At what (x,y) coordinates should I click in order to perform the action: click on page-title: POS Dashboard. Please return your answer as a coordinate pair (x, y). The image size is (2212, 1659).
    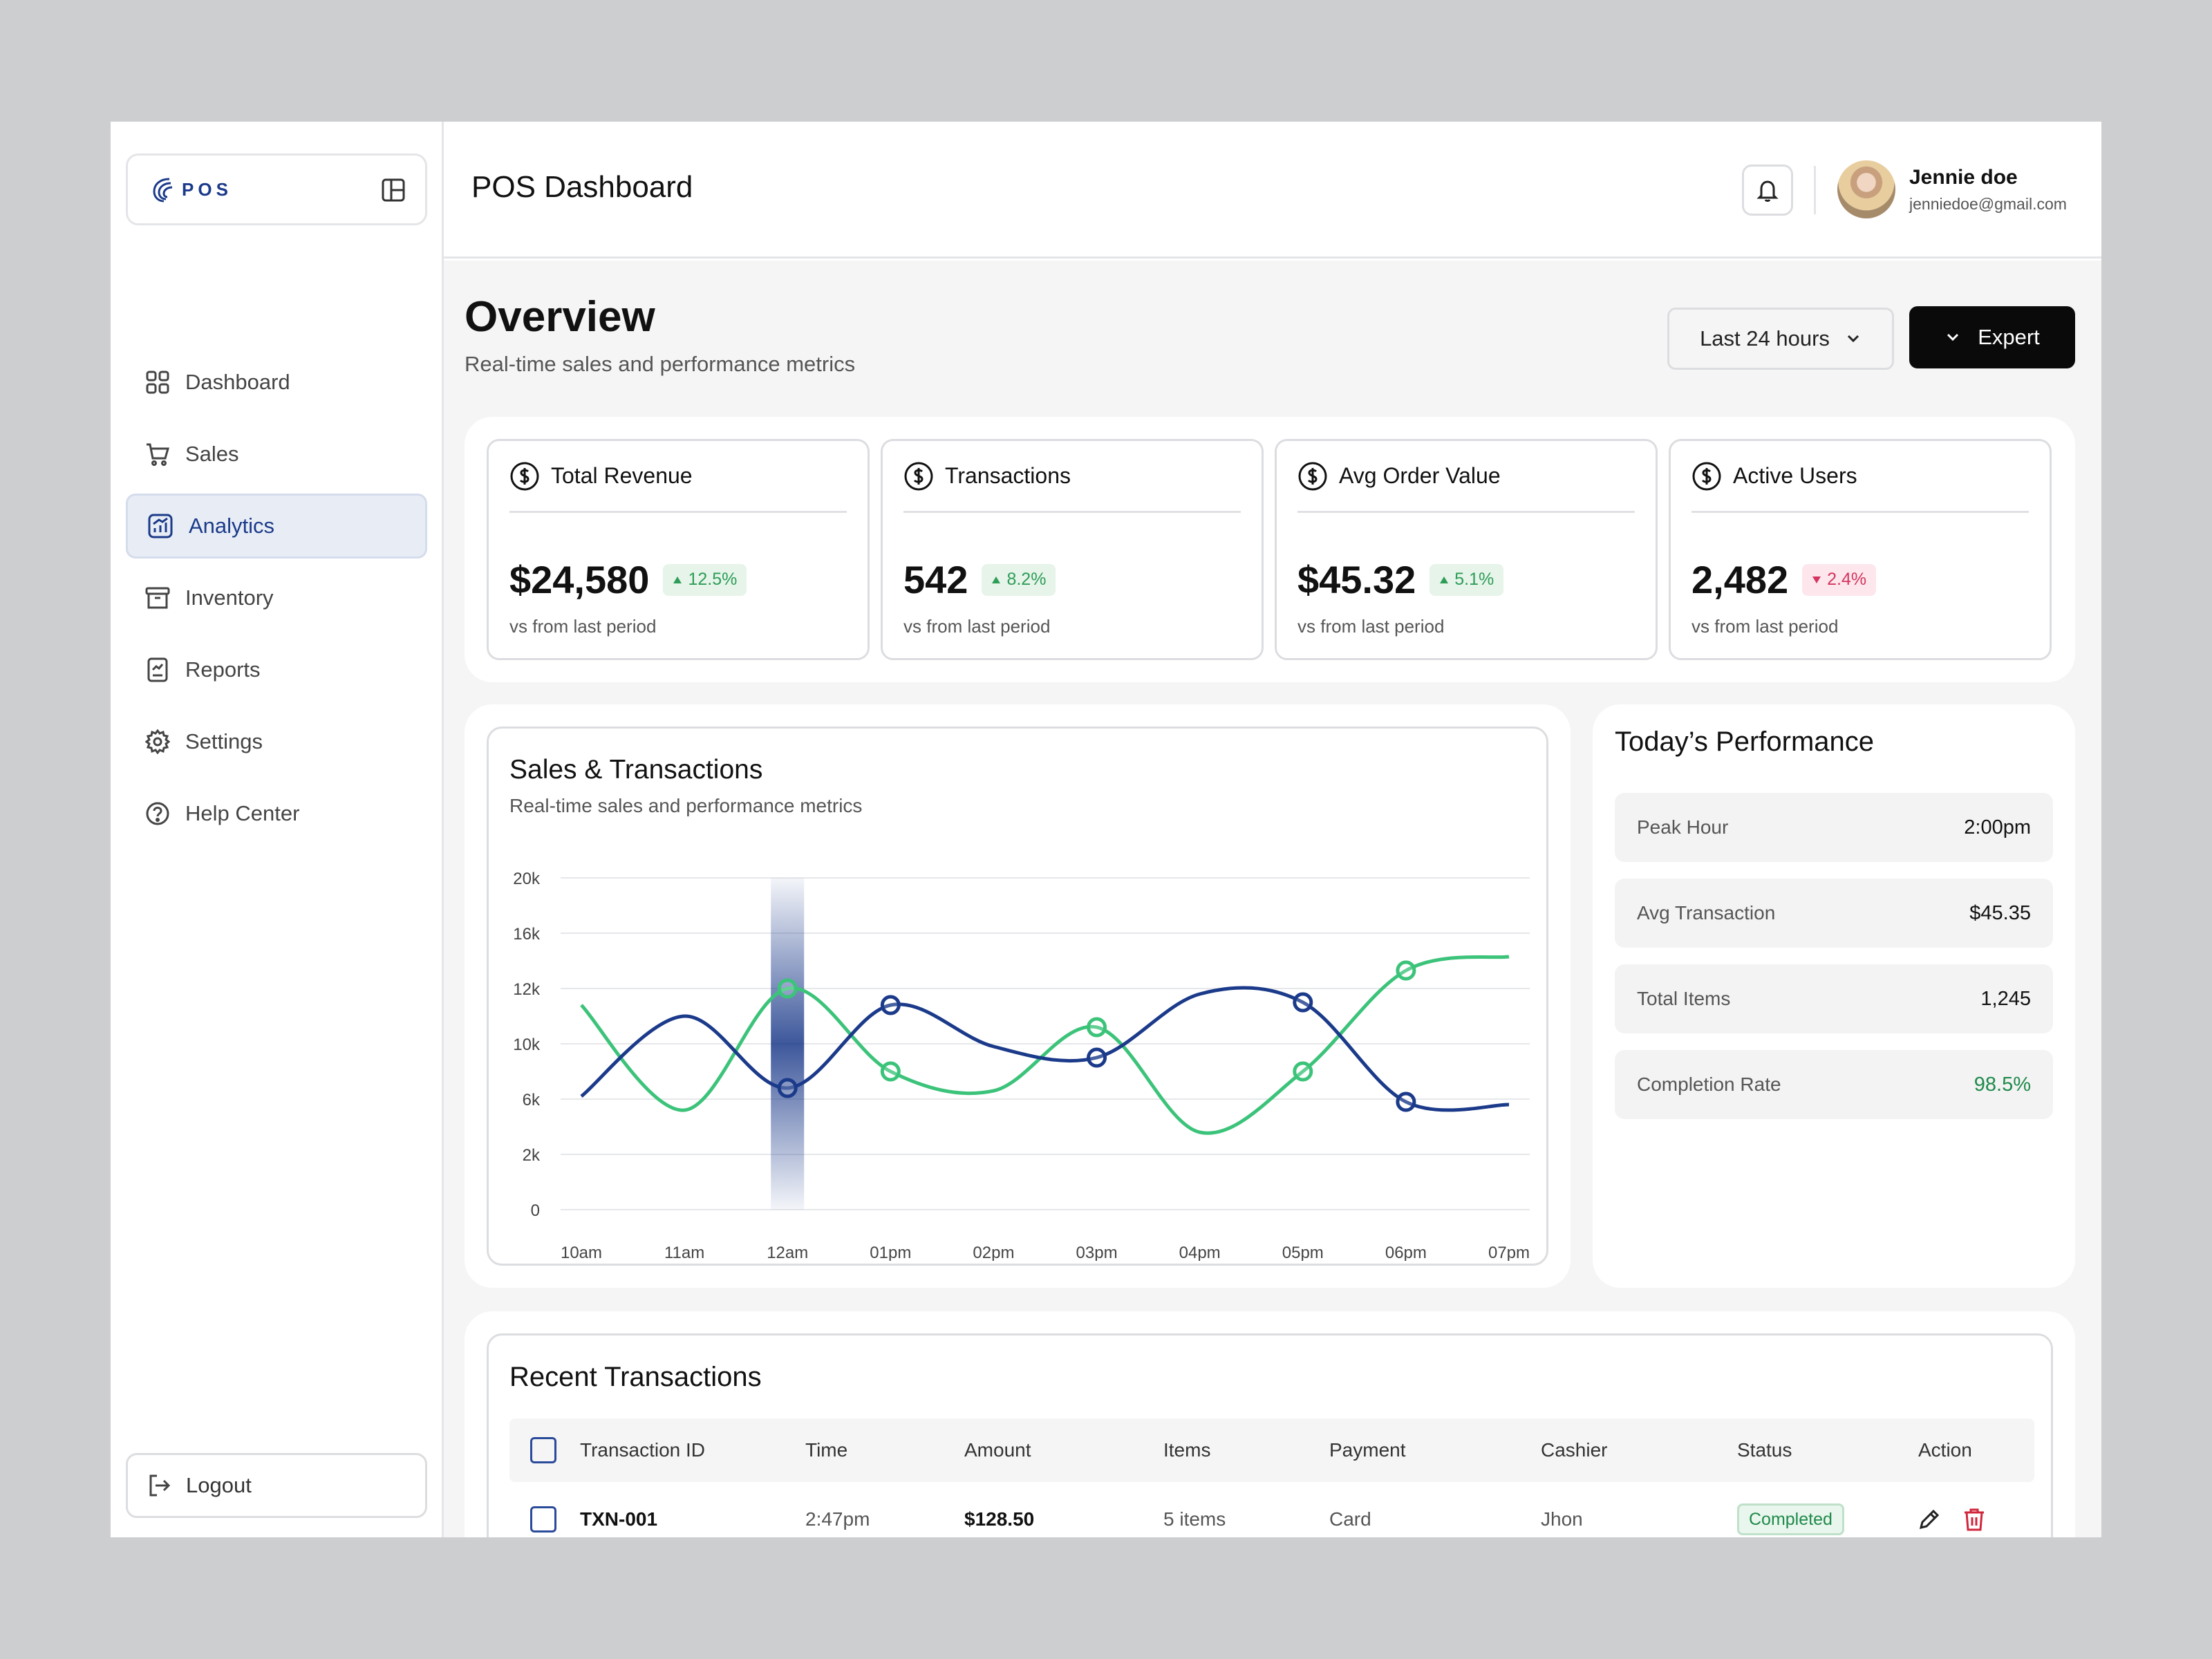
    Looking at the image, I should click on (582, 187).